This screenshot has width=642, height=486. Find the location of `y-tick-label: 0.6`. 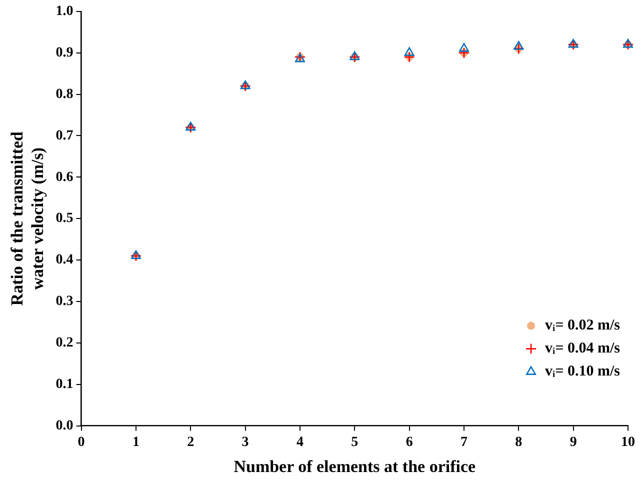

y-tick-label: 0.6 is located at coordinates (65, 177).